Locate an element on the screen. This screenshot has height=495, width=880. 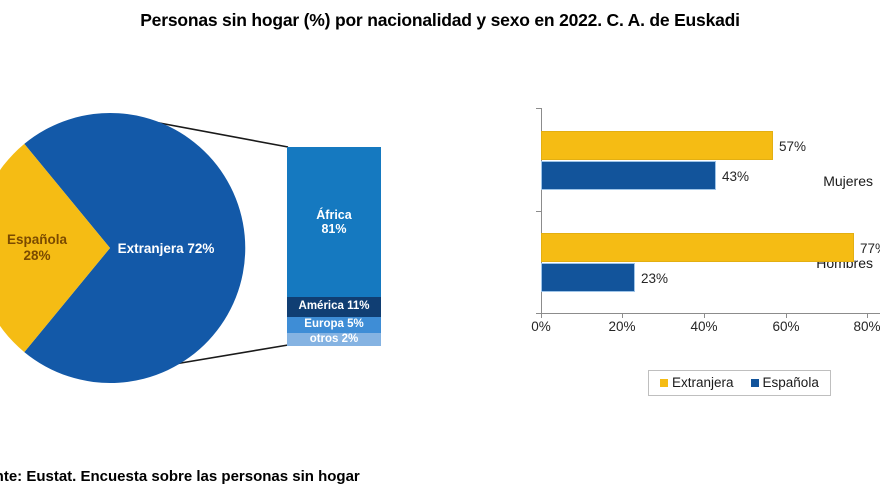
segment-otros: otros 2% is located at coordinates (334, 340).